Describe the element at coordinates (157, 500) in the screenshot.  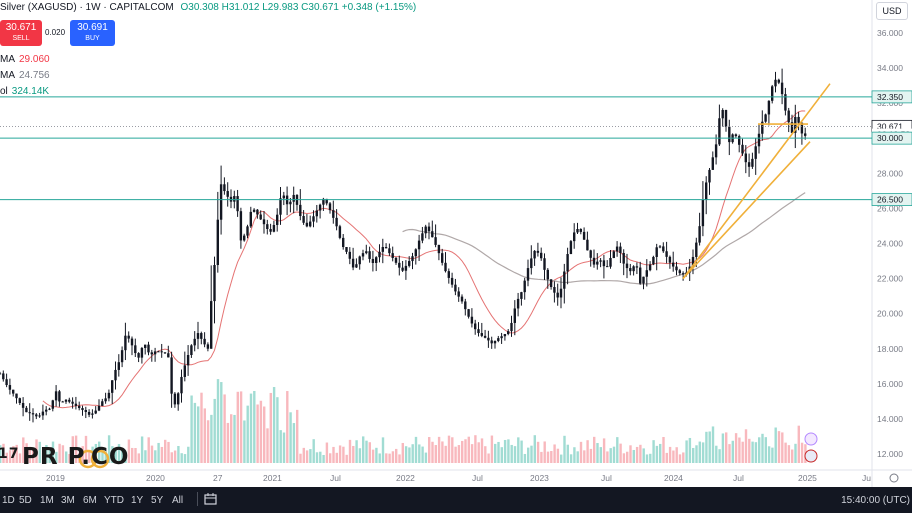
I see `range-5y: 5Y` at that location.